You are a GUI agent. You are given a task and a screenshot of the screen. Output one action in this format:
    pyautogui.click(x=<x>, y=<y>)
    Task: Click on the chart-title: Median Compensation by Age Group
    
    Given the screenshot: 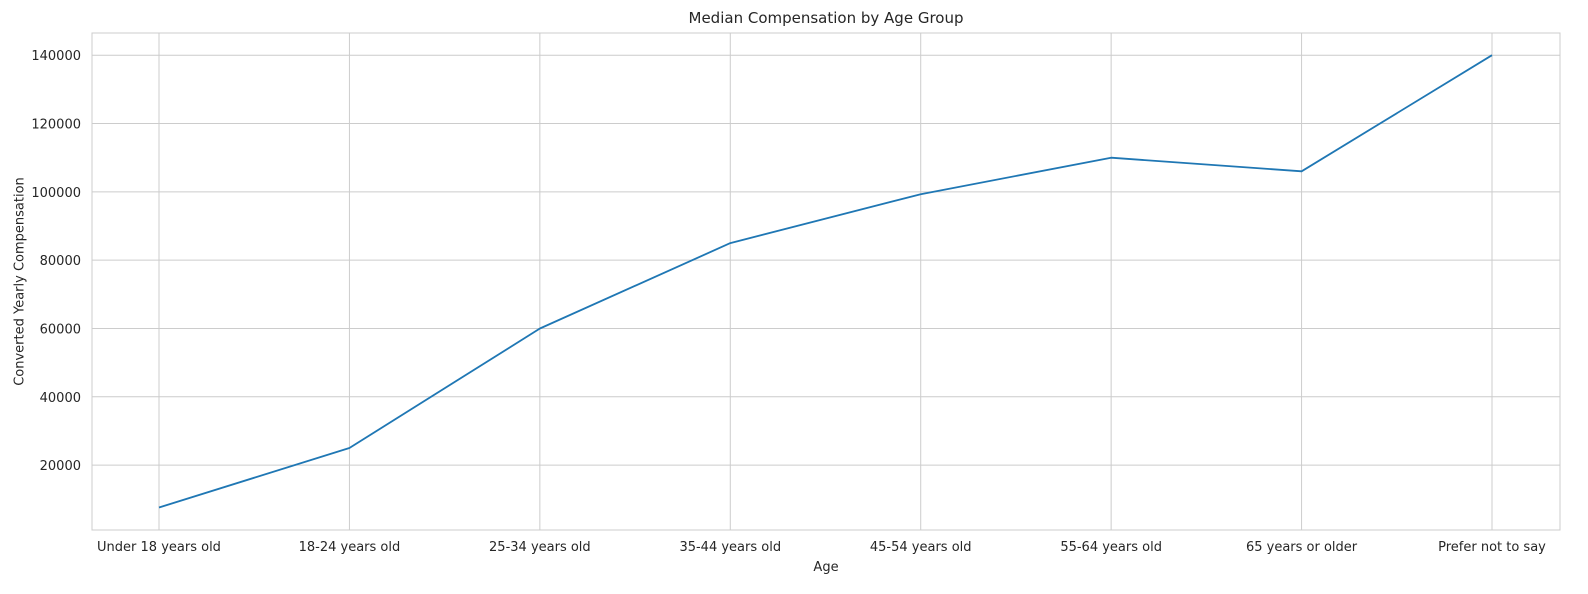 What is the action you would take?
    pyautogui.click(x=826, y=18)
    